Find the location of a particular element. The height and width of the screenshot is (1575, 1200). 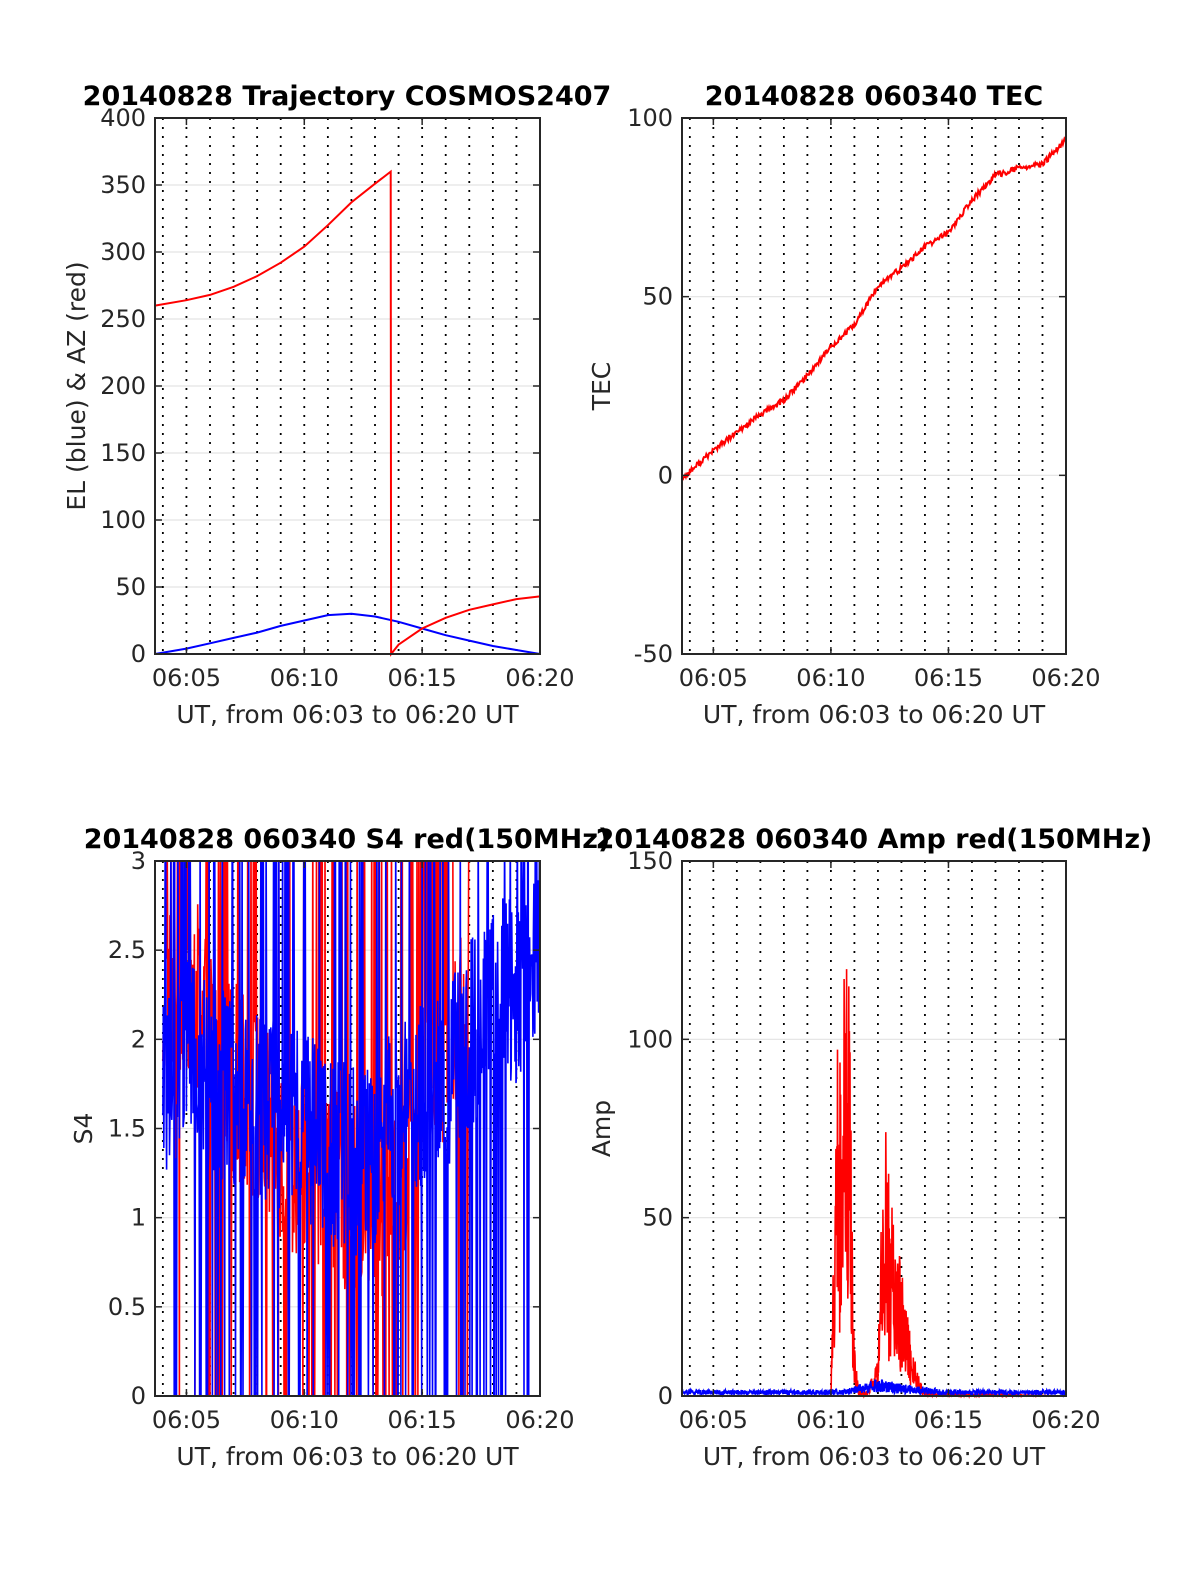

chart-title: 20140828 060340 S4 red(150MHz) is located at coordinates (347, 839).